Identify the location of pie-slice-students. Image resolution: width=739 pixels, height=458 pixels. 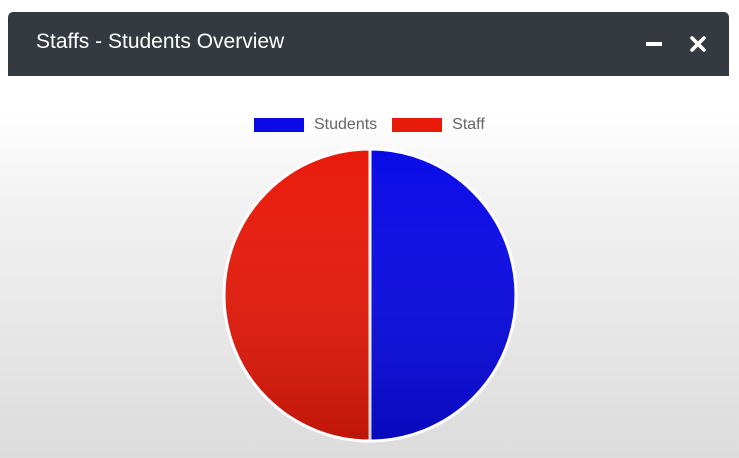
(443, 295).